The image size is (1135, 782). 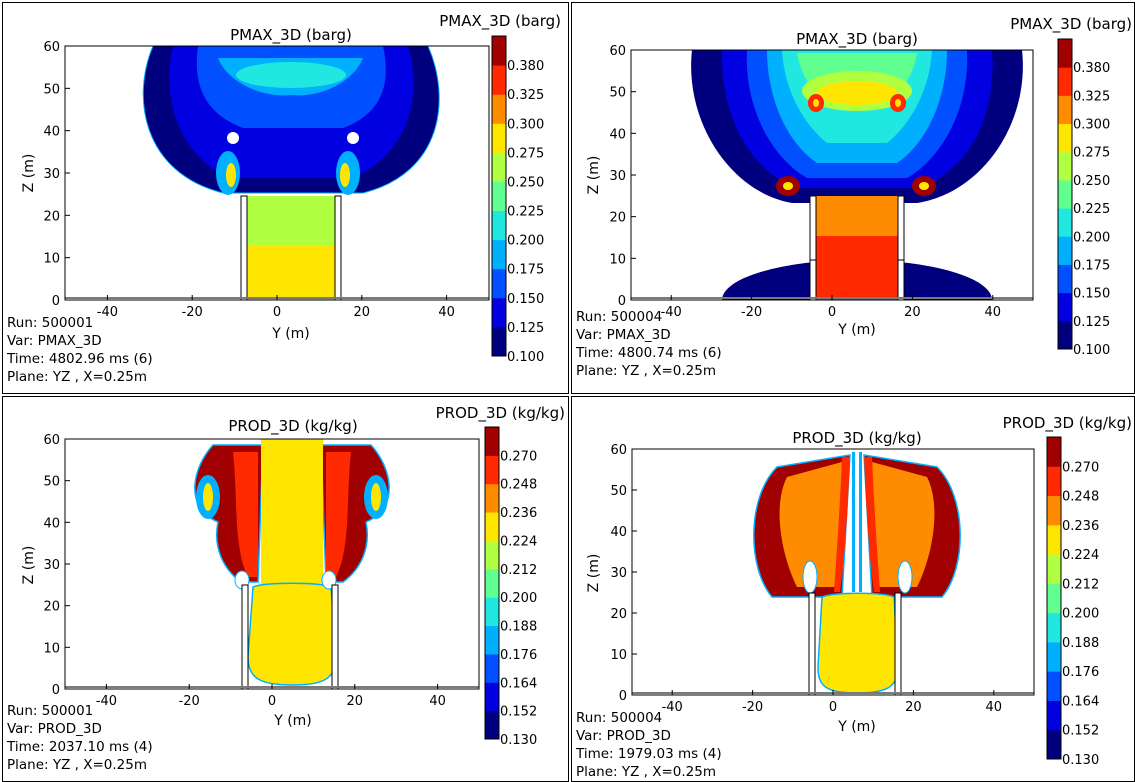 I want to click on y-tick-label: 50, so click(x=51, y=482).